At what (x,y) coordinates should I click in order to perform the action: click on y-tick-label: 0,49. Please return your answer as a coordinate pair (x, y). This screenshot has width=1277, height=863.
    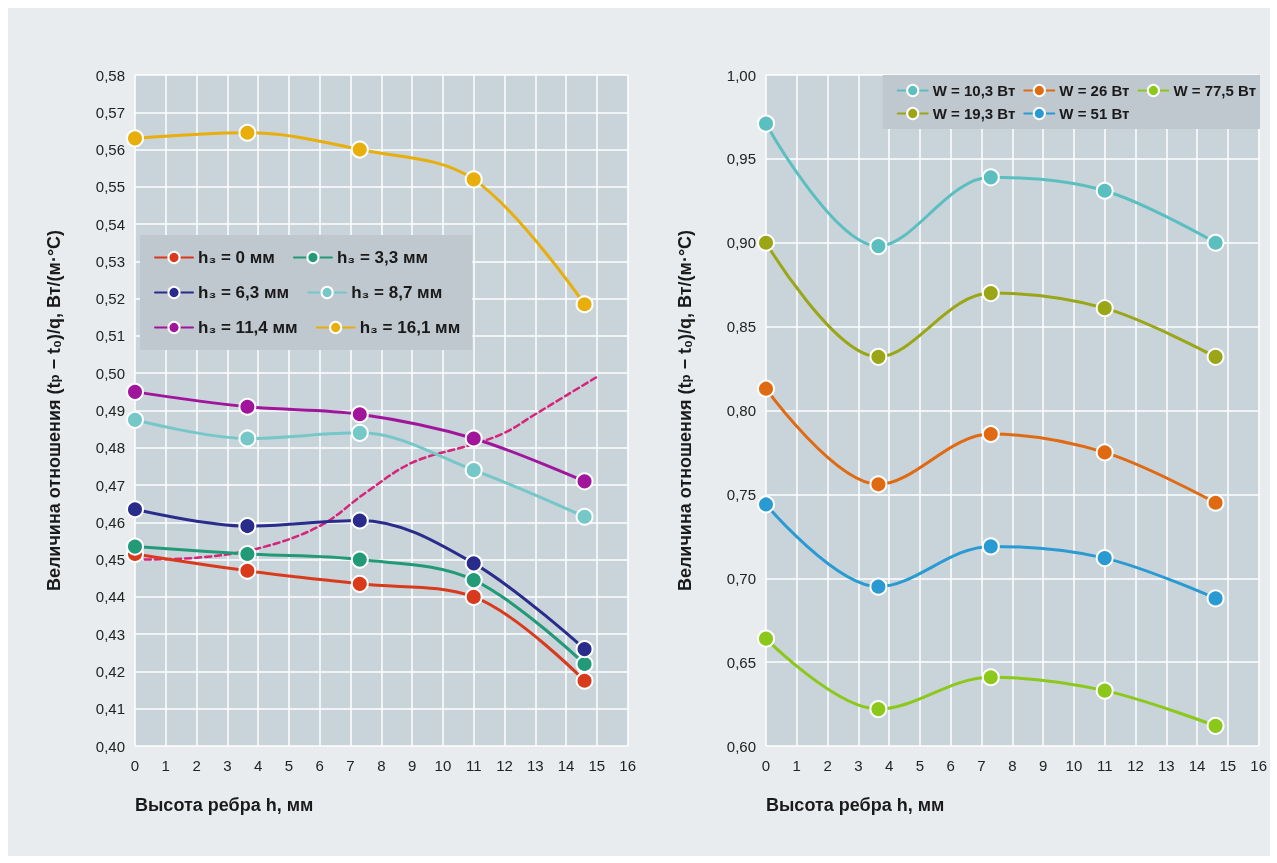
    Looking at the image, I should click on (110, 410).